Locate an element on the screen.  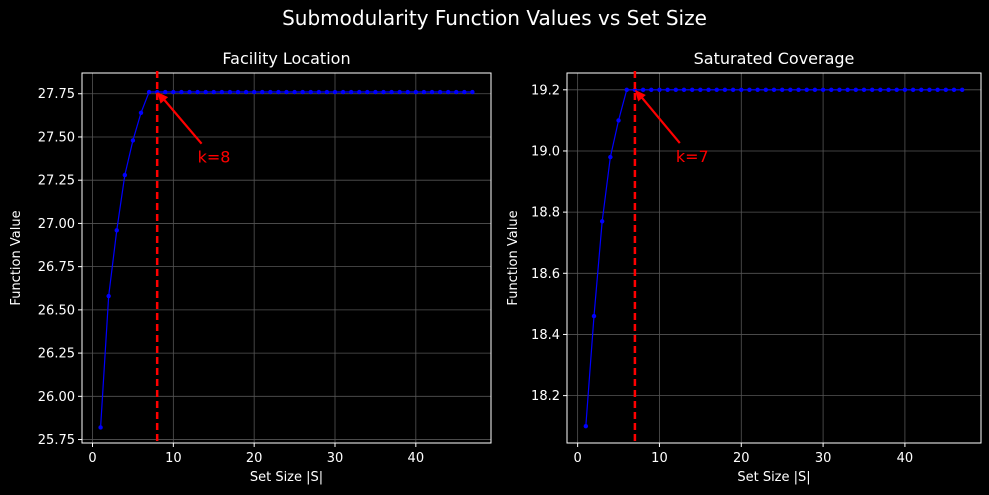
annotation-label: k=8 is located at coordinates (214, 157).